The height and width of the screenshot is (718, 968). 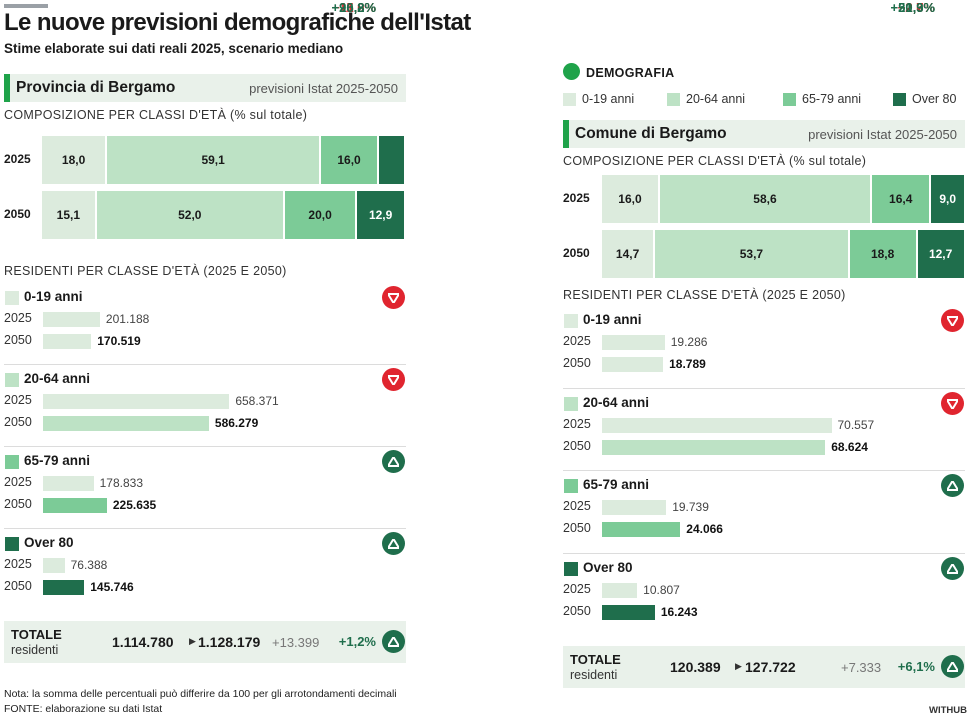 I want to click on stacked-bar-row: 18,0 59,1 16,0, so click(x=223, y=160).